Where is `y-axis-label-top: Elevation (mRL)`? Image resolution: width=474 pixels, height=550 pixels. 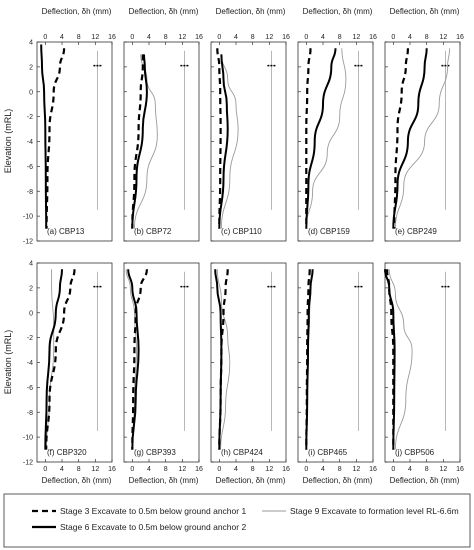
y-axis-label-top: Elevation (mRL) is located at coordinates (8, 141).